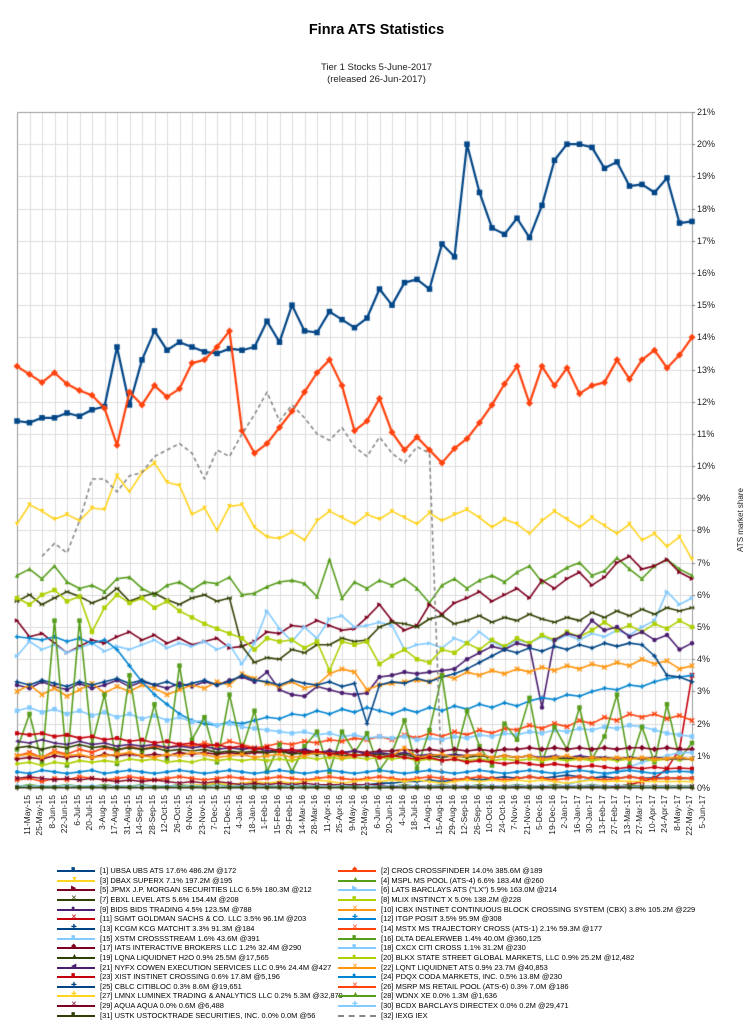 The height and width of the screenshot is (1024, 753). What do you see at coordinates (101, 812) in the screenshot?
I see `x-tick-label: 3-Aug-15` at bounding box center [101, 812].